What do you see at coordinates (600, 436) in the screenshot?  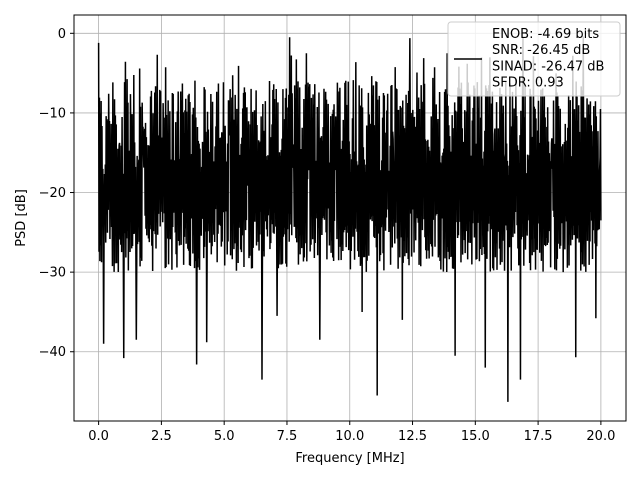 I see `x-tick-label: 20.0` at bounding box center [600, 436].